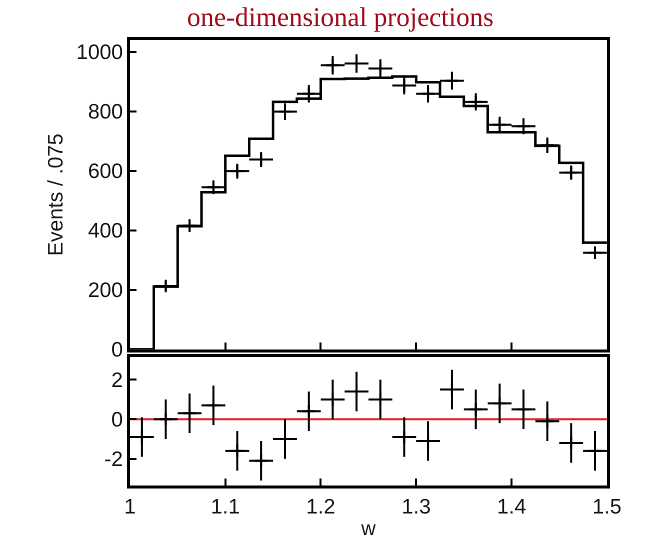 Image resolution: width=647 pixels, height=552 pixels. Describe the element at coordinates (105, 290) in the screenshot. I see `y-tick-label: 200` at that location.